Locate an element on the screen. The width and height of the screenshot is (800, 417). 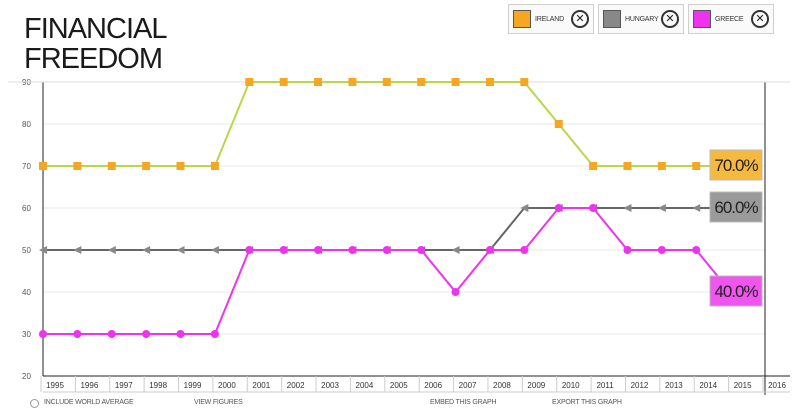
x-tick-label: 2012 is located at coordinates (640, 385).